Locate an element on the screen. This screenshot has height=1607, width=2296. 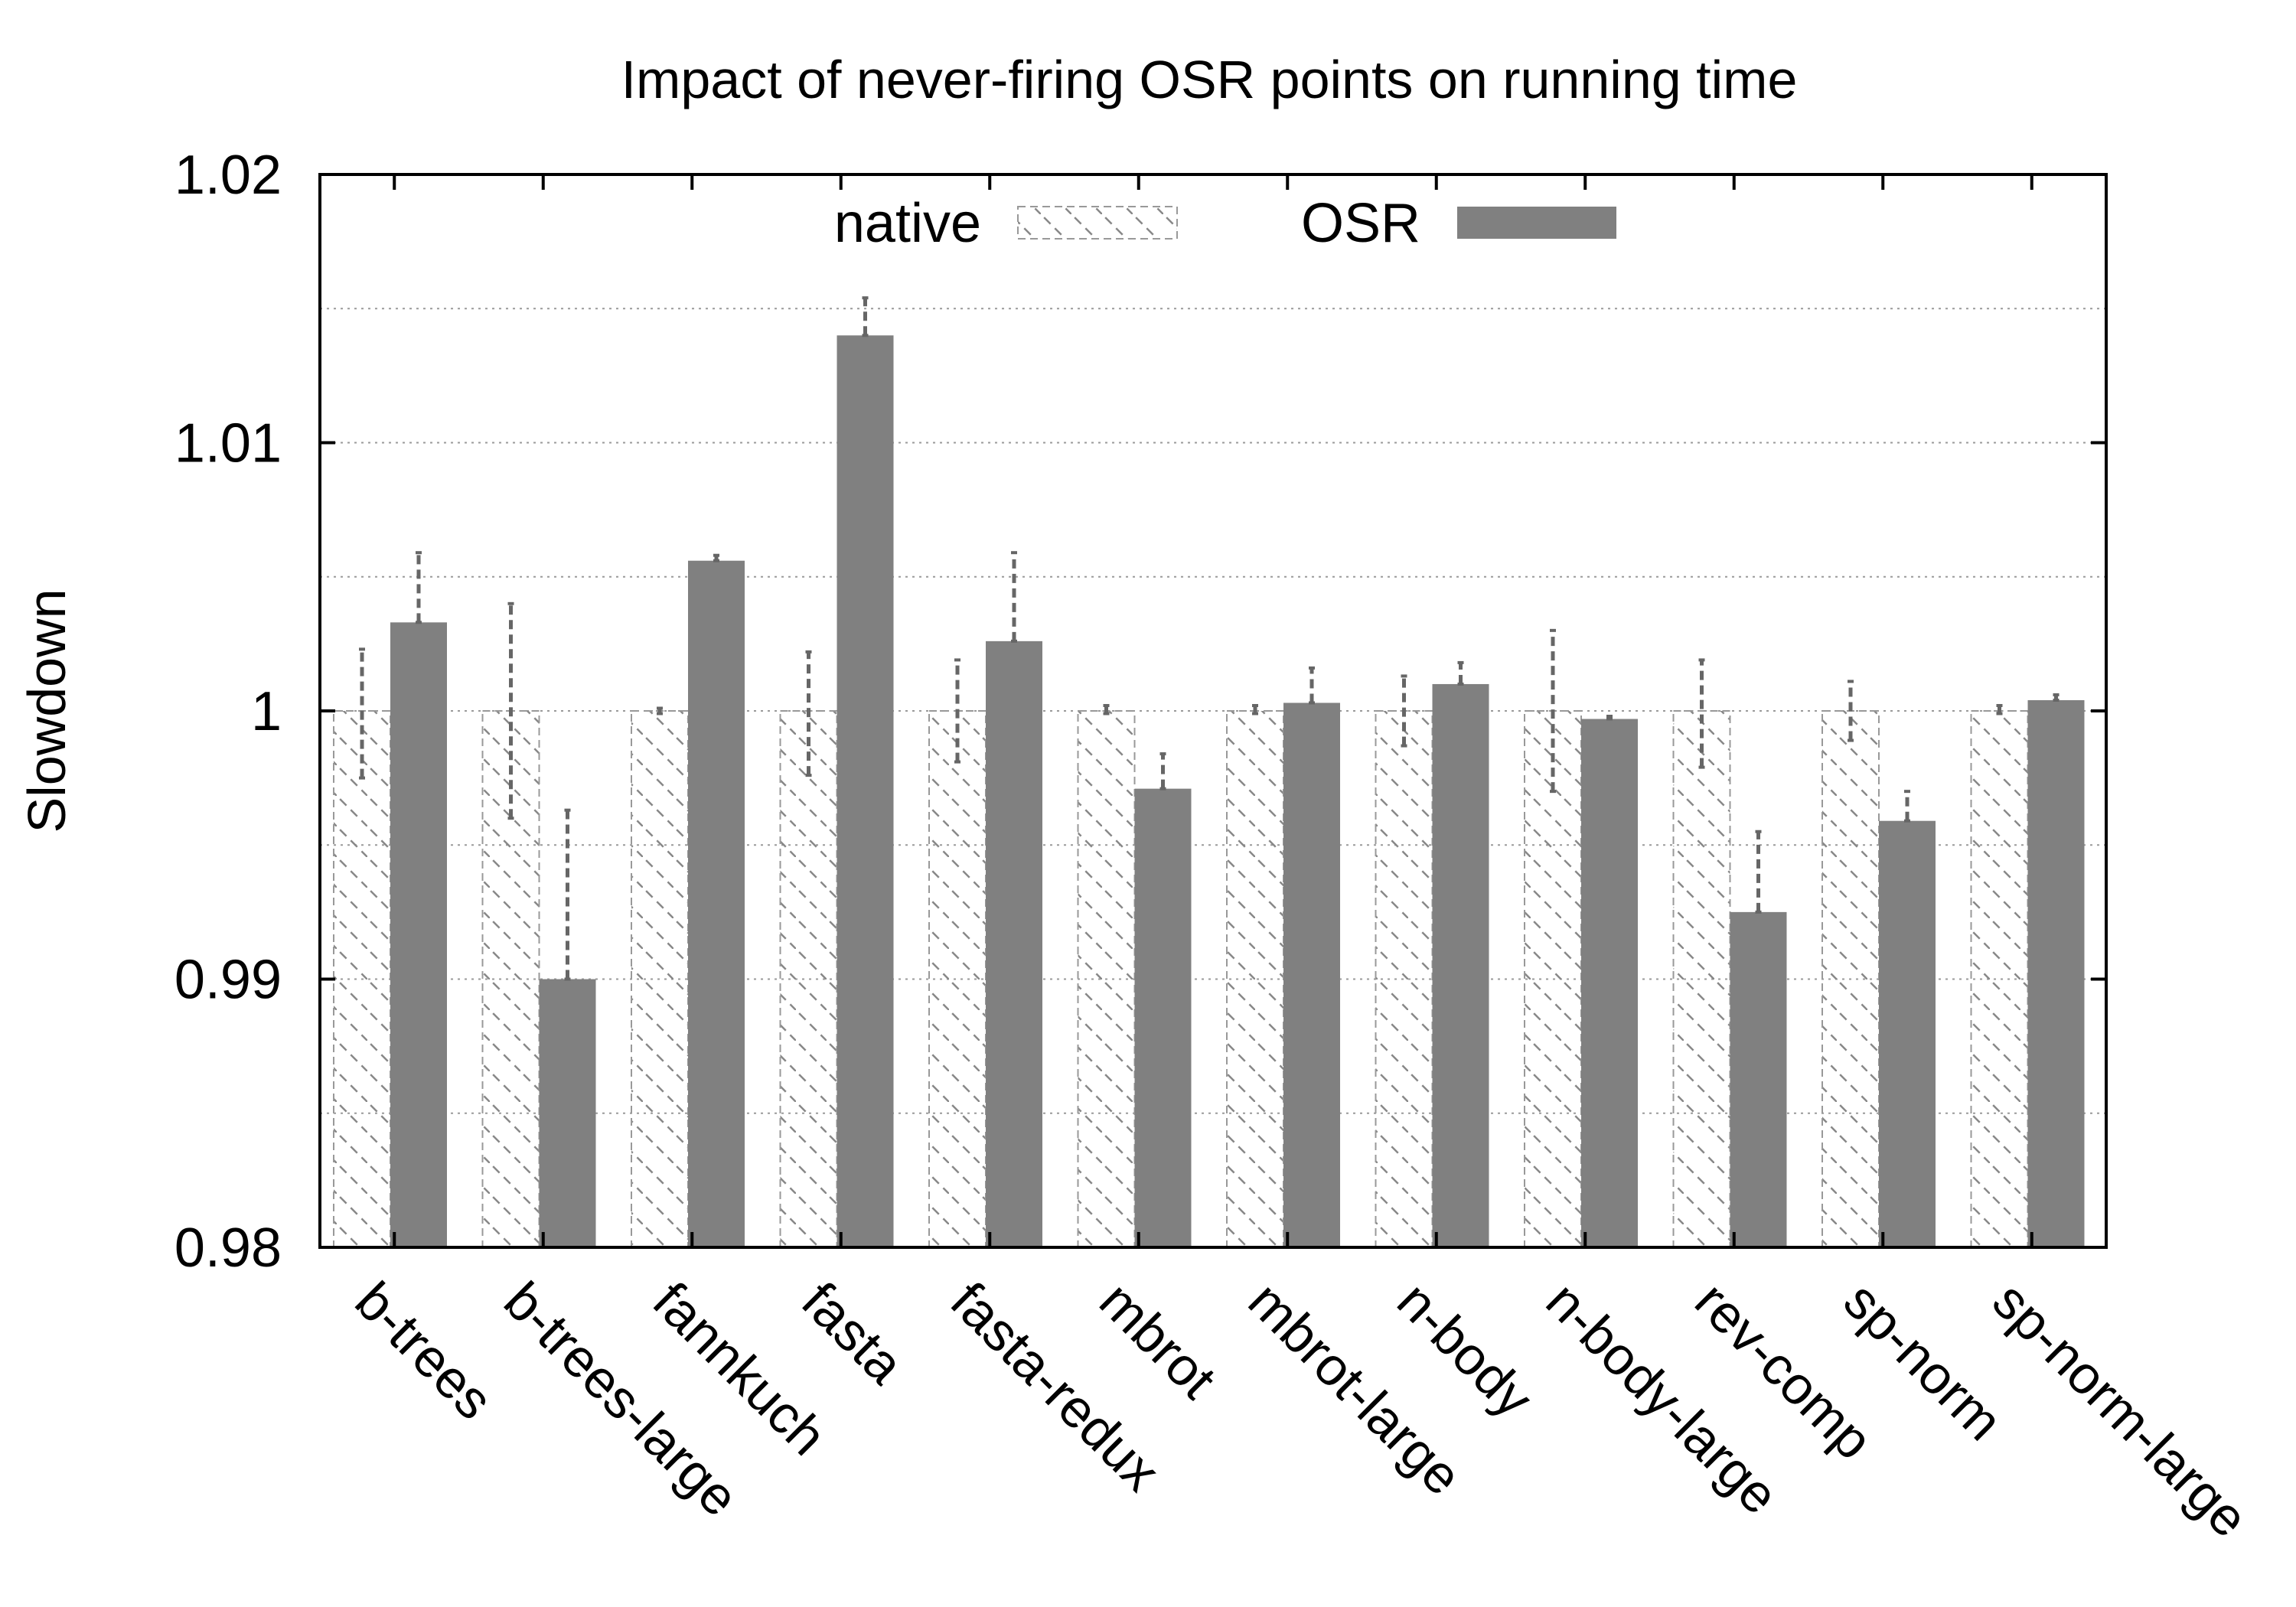
y-tick-label: 1.02 is located at coordinates (228, 175).